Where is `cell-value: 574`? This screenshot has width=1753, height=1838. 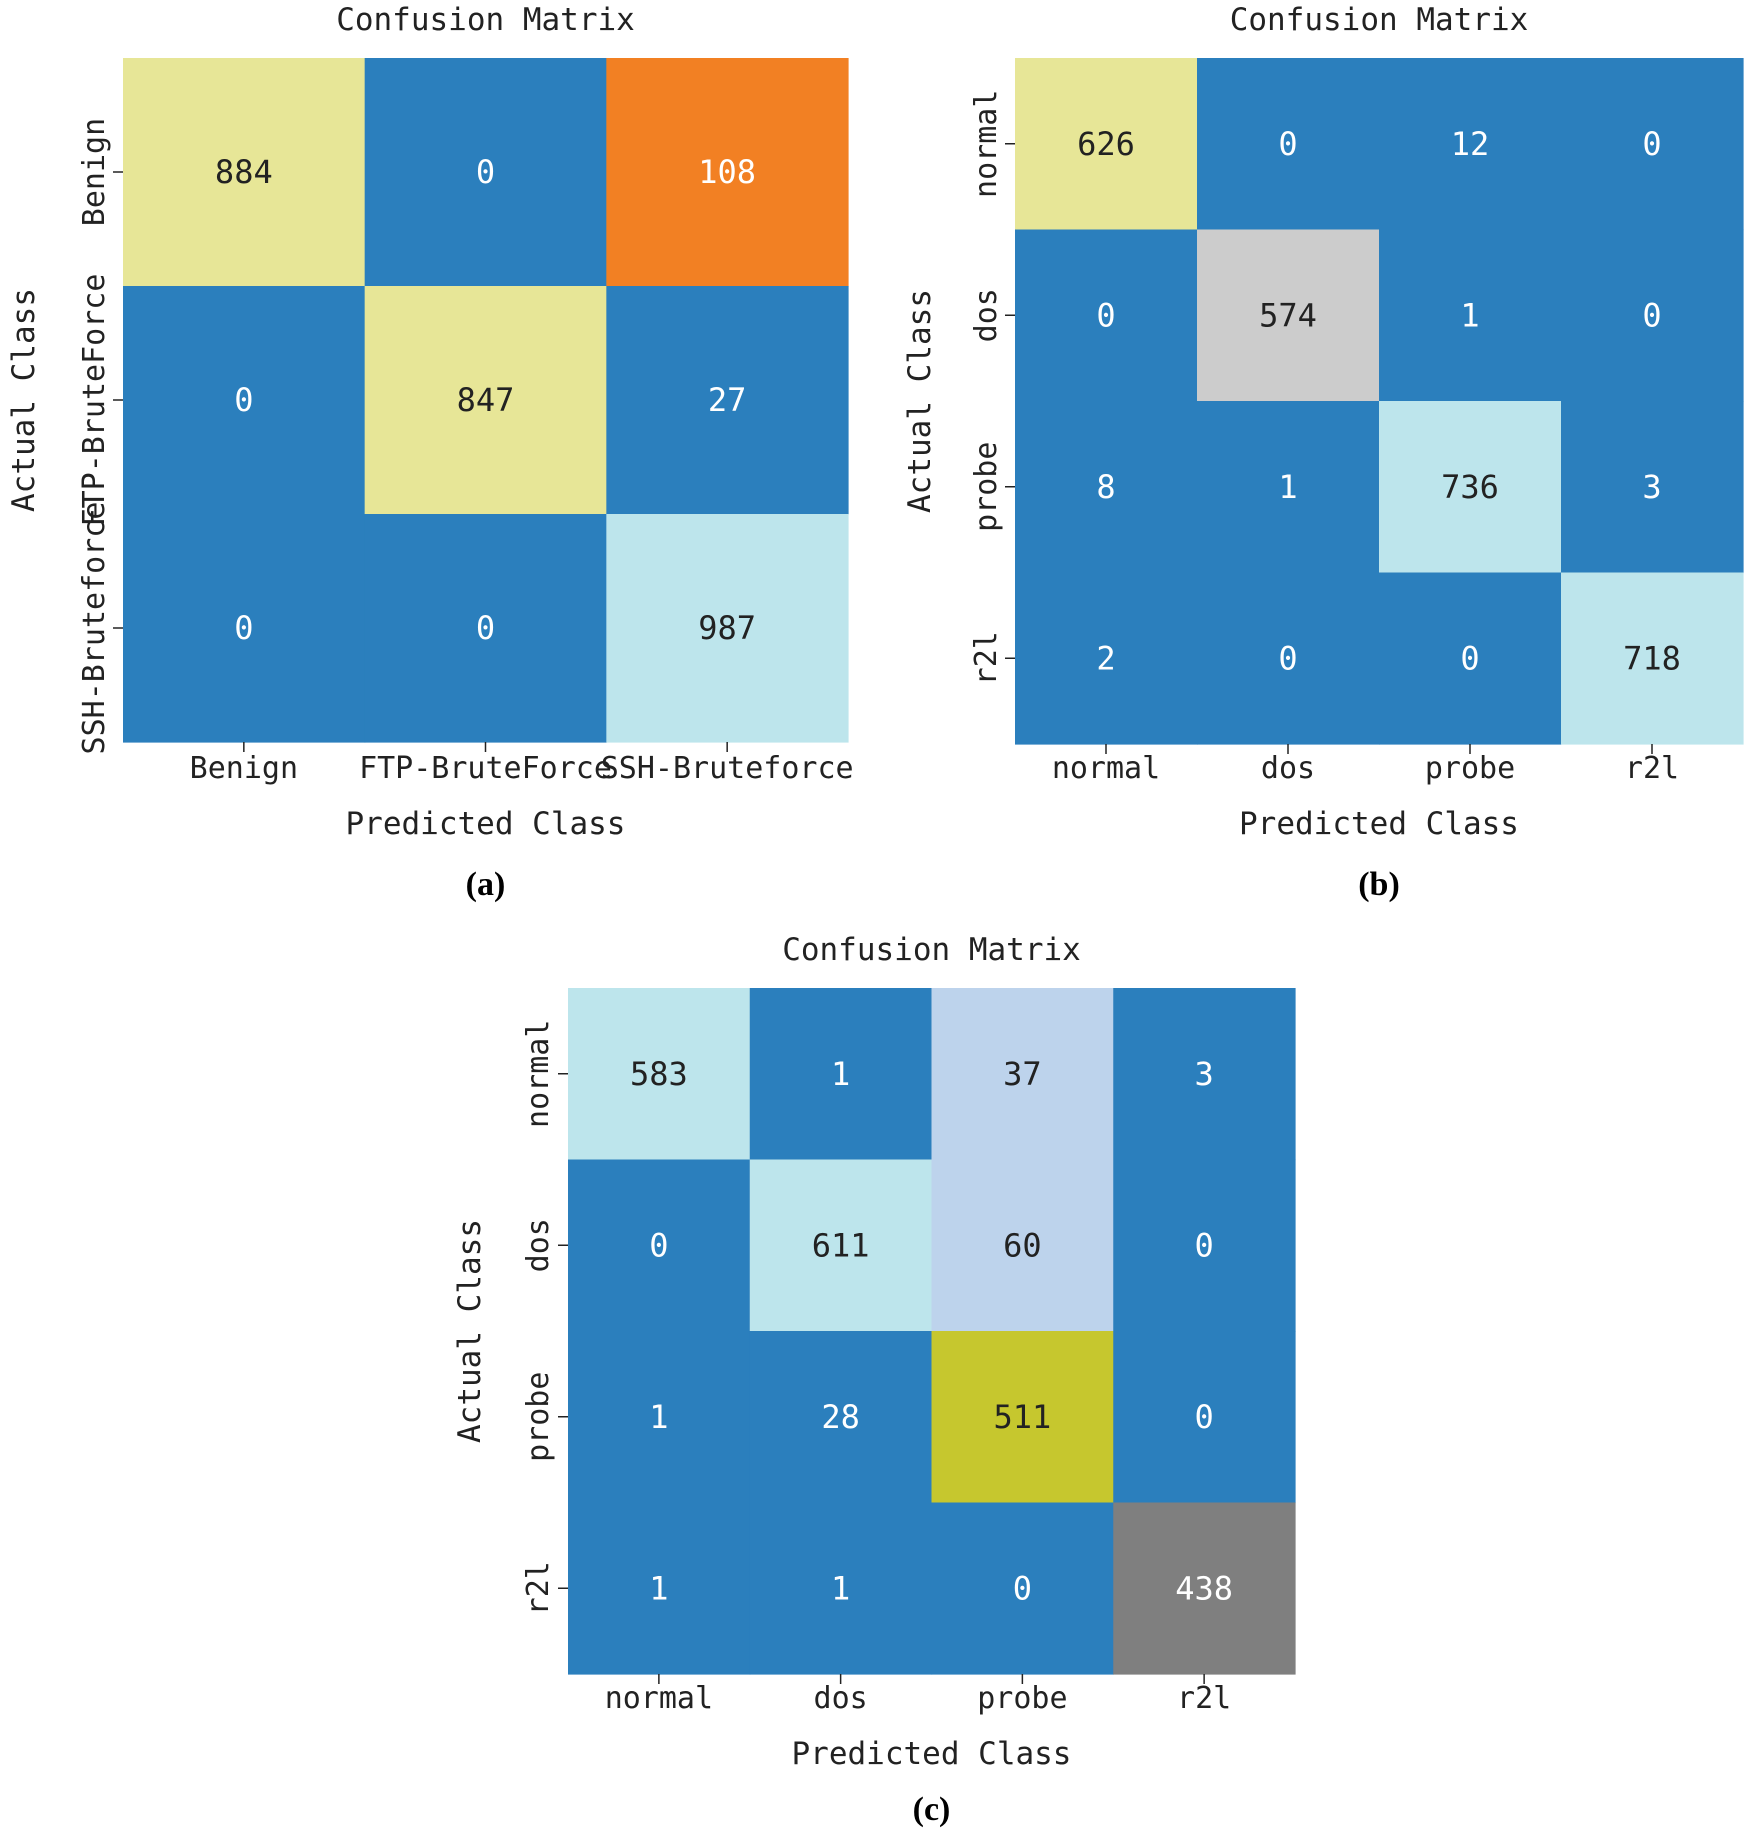
cell-value: 574 is located at coordinates (1288, 315).